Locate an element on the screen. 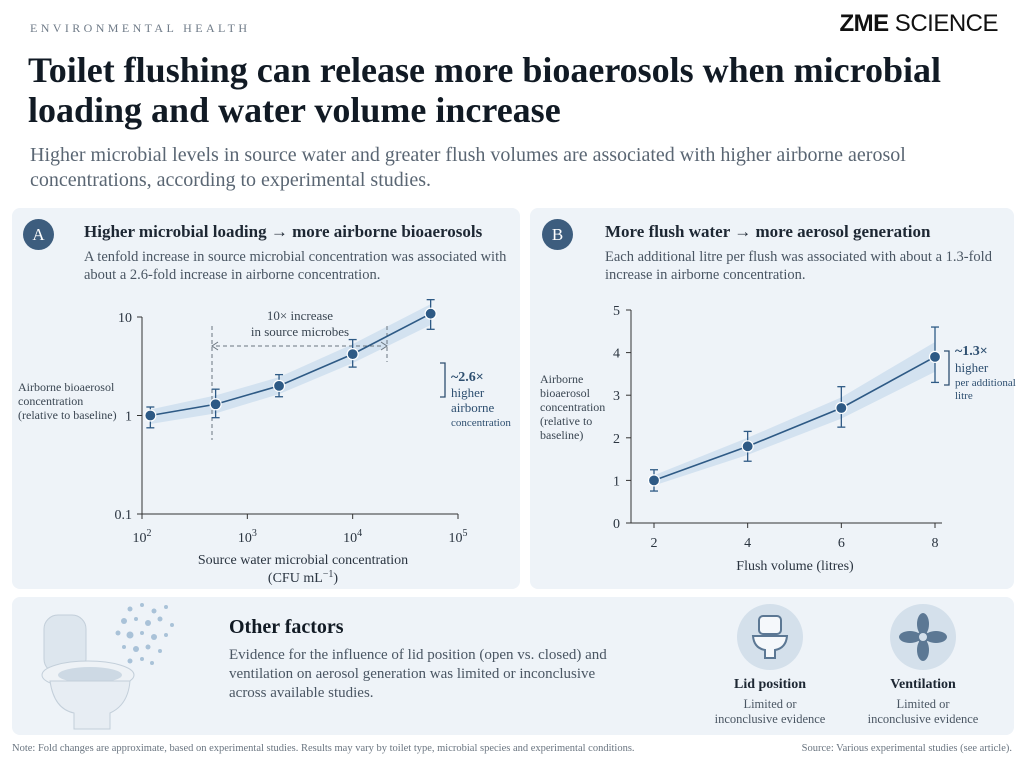  y-tick-label: 3 is located at coordinates (616, 396).